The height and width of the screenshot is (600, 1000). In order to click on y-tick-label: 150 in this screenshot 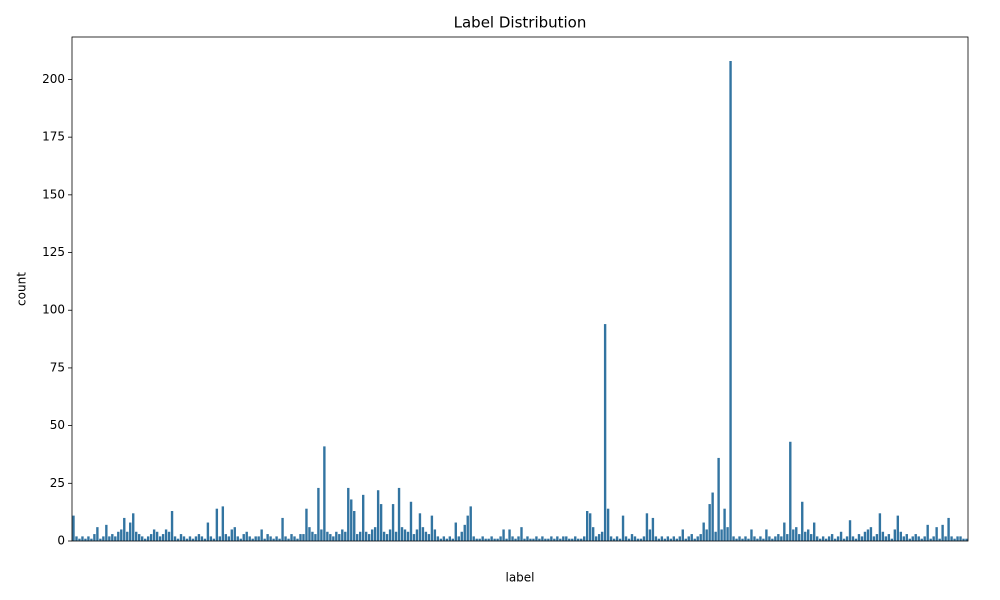, I will do `click(53, 194)`.